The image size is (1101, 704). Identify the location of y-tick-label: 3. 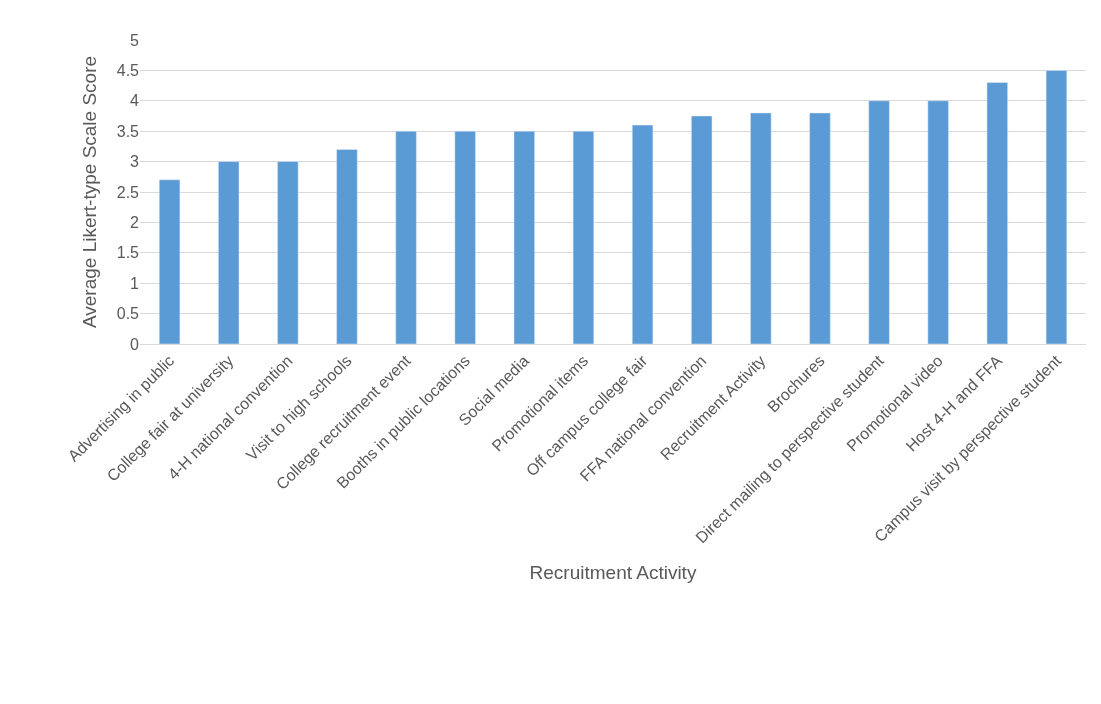
(135, 162).